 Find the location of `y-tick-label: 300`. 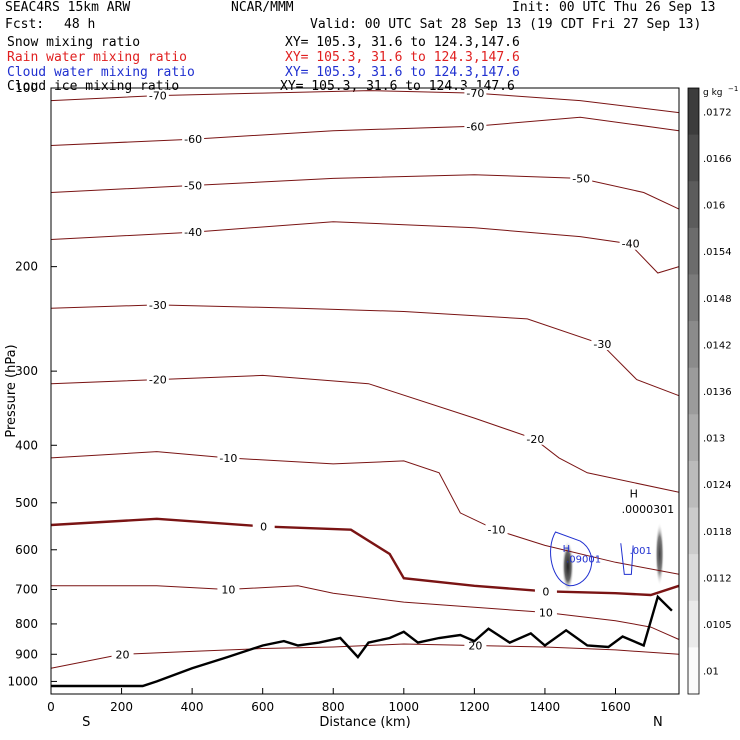

y-tick-label: 300 is located at coordinates (26, 371).